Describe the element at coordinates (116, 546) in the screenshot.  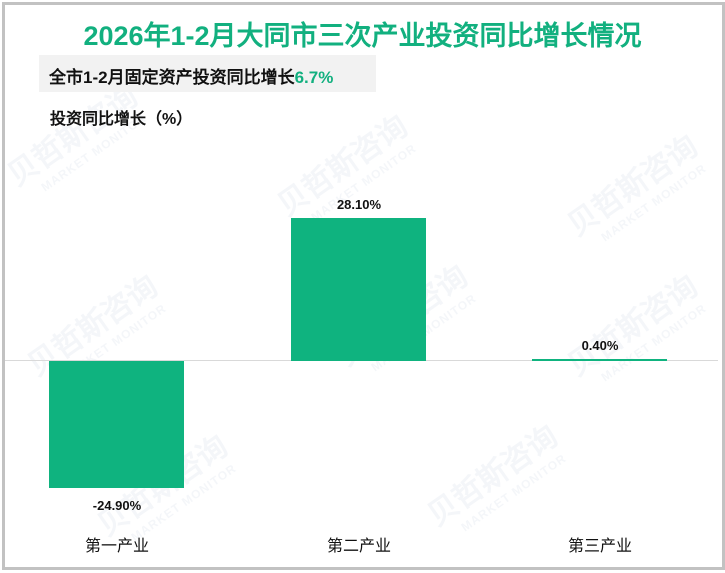
I see `category-label: 第一产业` at that location.